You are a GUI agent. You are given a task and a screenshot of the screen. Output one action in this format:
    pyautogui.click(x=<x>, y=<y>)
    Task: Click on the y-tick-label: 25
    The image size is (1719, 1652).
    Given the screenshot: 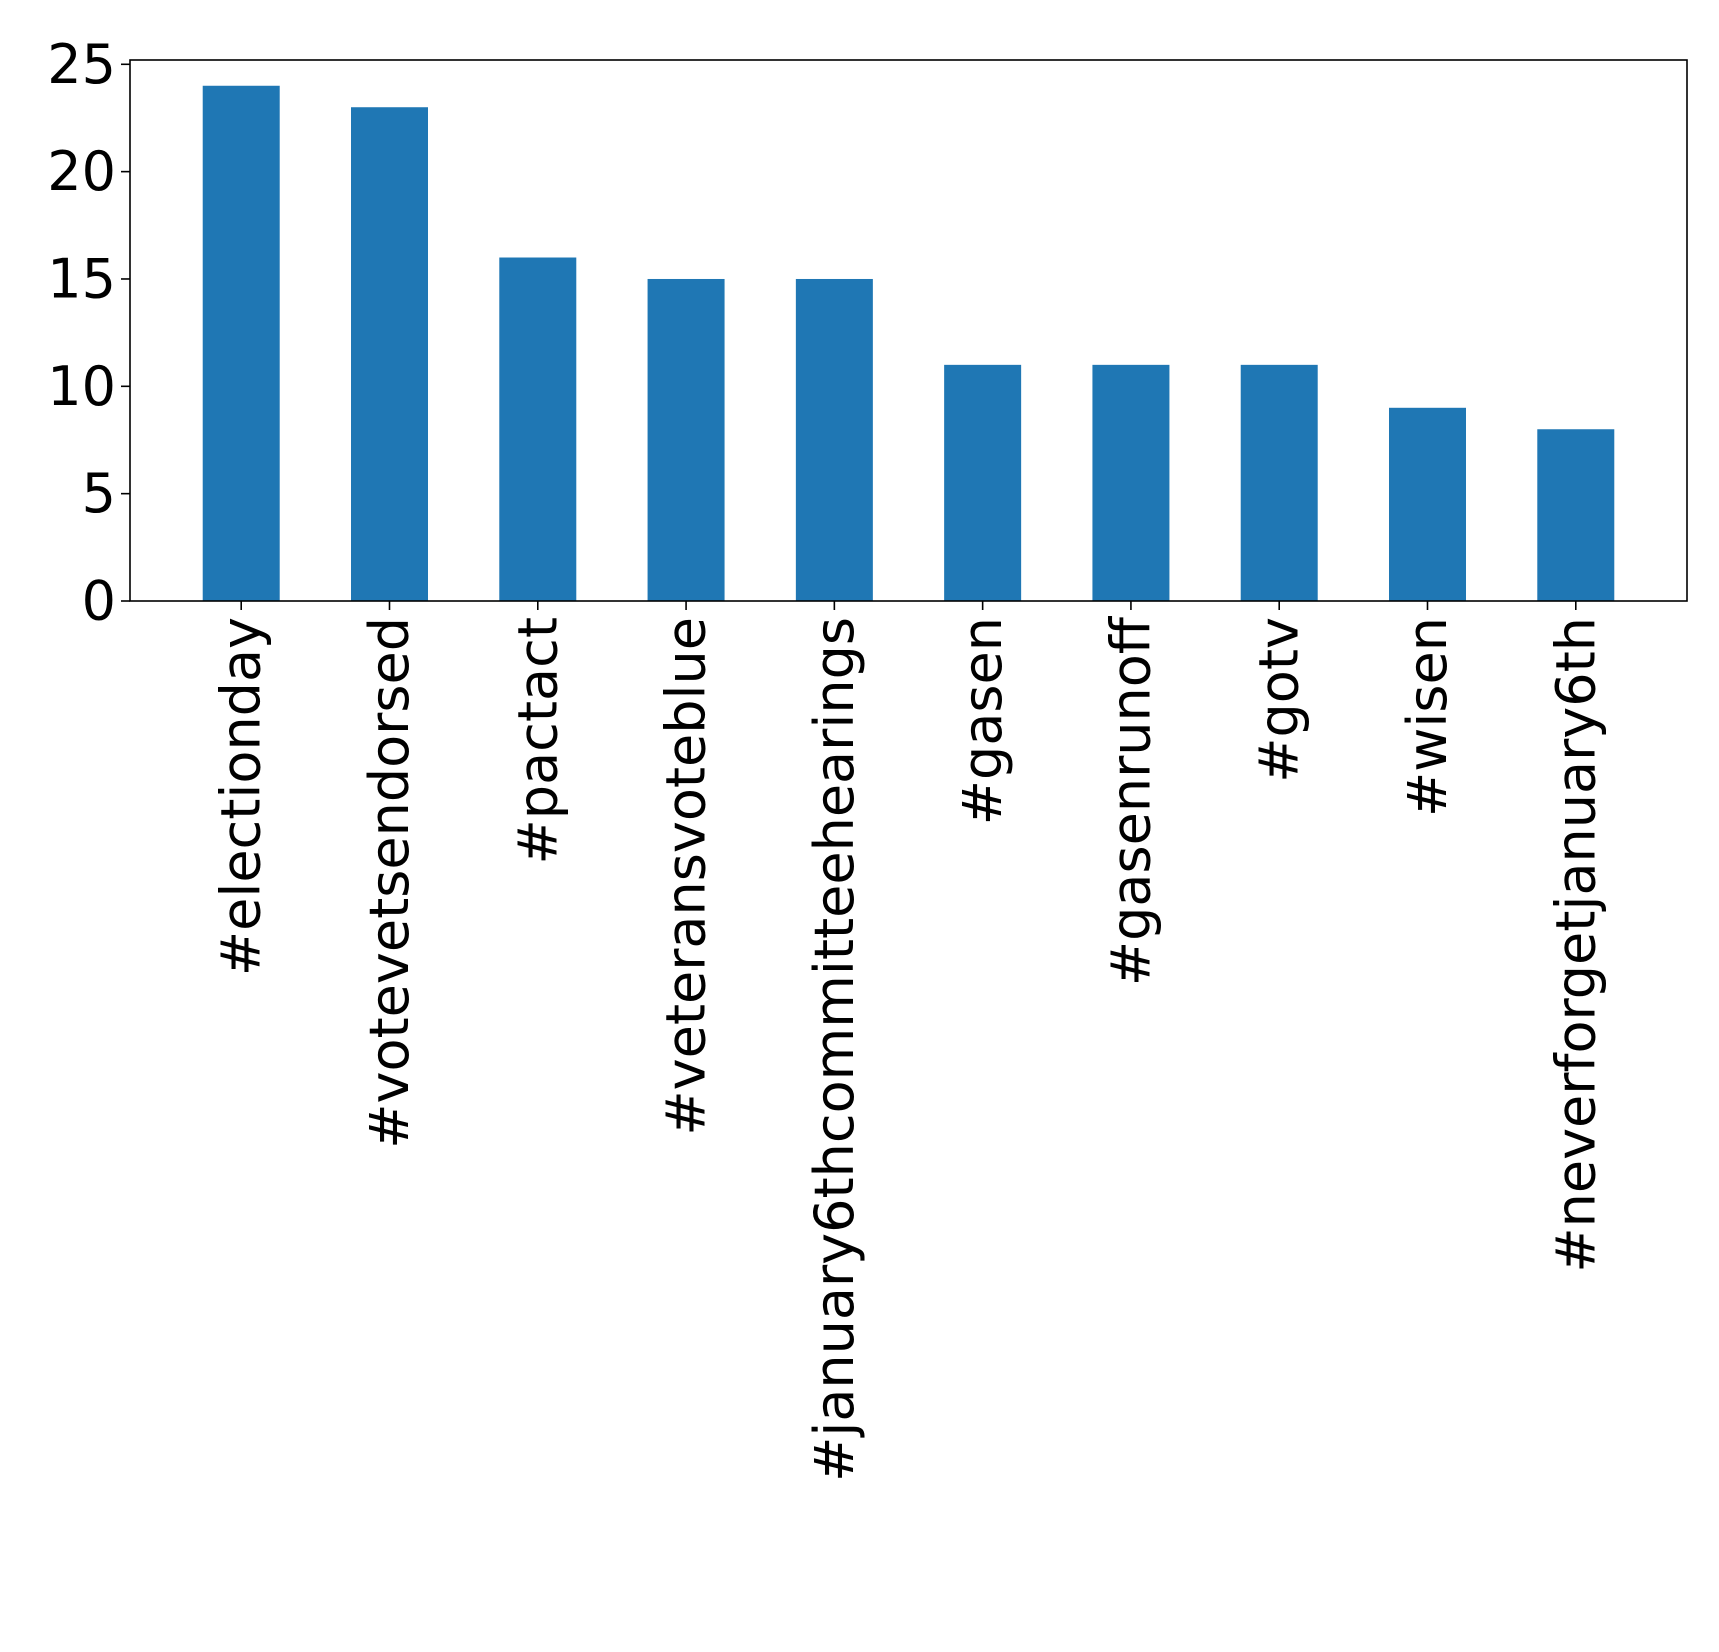 What is the action you would take?
    pyautogui.click(x=81, y=64)
    